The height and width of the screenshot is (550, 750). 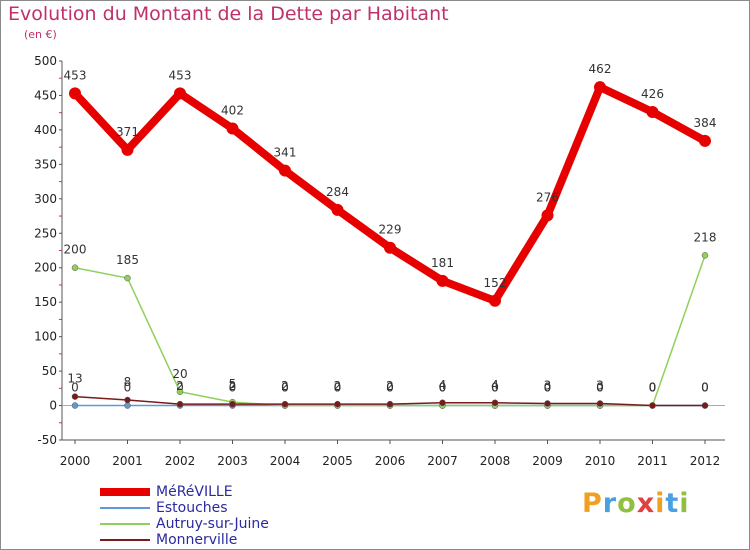 What do you see at coordinates (45, 302) in the screenshot?
I see `y-tick-label: 150` at bounding box center [45, 302].